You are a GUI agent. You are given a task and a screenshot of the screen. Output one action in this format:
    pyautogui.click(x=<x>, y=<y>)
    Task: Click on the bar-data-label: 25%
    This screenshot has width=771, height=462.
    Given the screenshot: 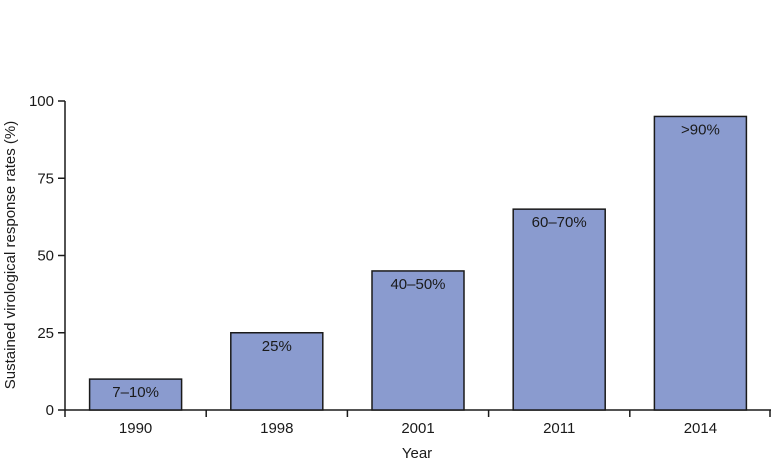 What is the action you would take?
    pyautogui.click(x=277, y=346)
    